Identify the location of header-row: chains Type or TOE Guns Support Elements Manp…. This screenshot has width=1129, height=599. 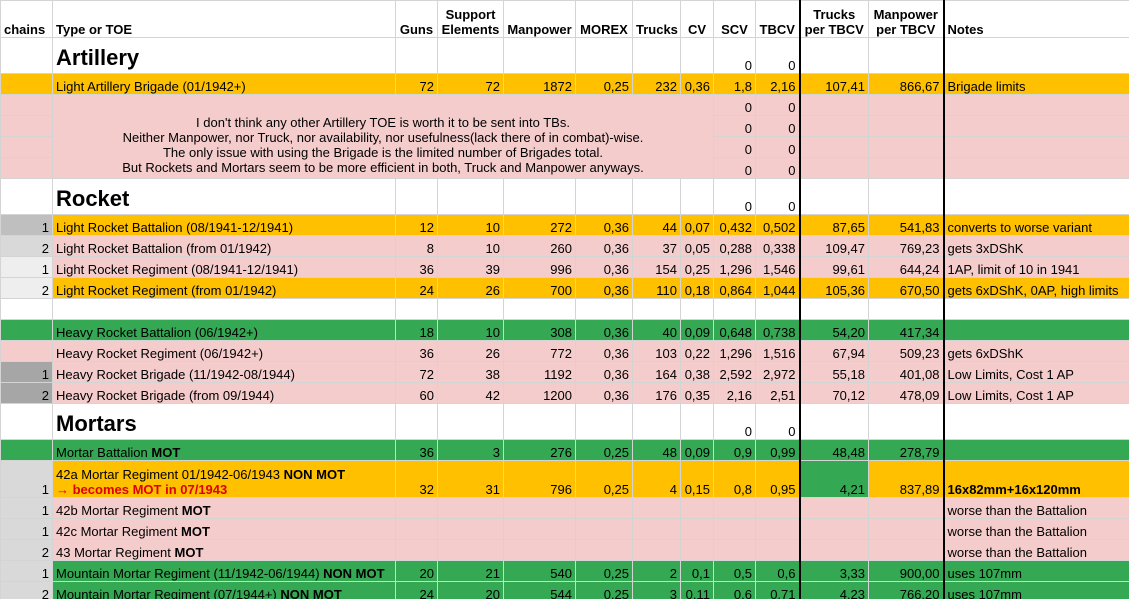
(564, 19).